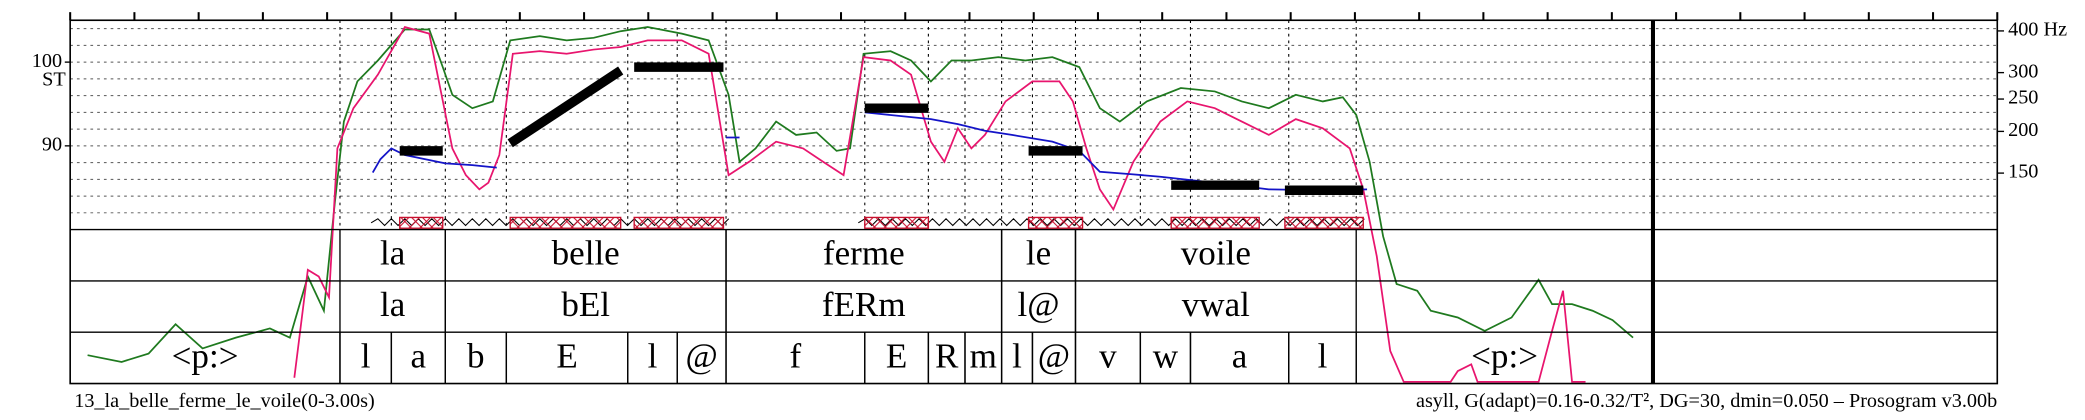 Image resolution: width=2085 pixels, height=420 pixels. I want to click on tier-label: voile, so click(1216, 253).